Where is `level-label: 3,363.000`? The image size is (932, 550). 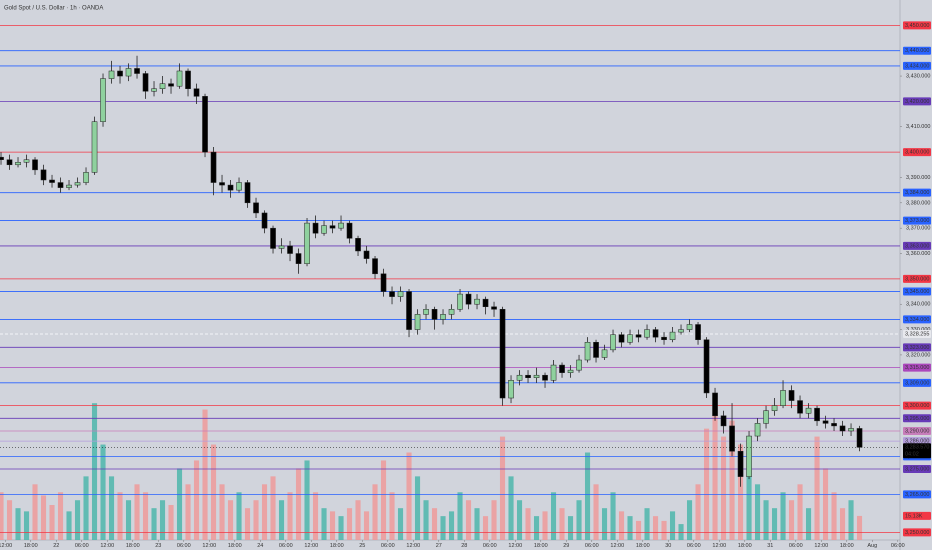 level-label: 3,363.000 is located at coordinates (917, 246).